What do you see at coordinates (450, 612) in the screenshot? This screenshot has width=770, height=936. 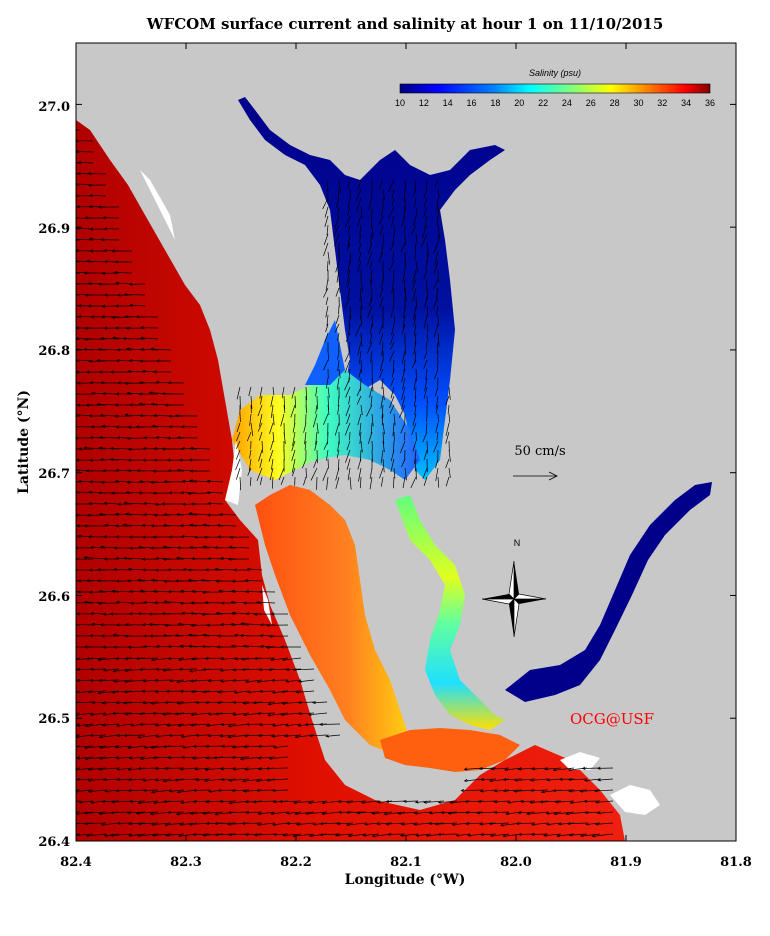 I see `matlacha-pass` at bounding box center [450, 612].